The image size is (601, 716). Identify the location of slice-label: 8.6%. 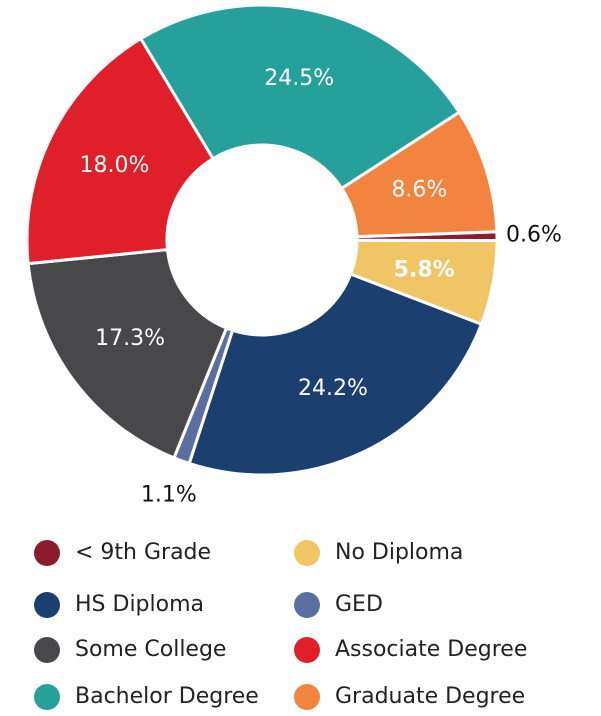
(419, 189).